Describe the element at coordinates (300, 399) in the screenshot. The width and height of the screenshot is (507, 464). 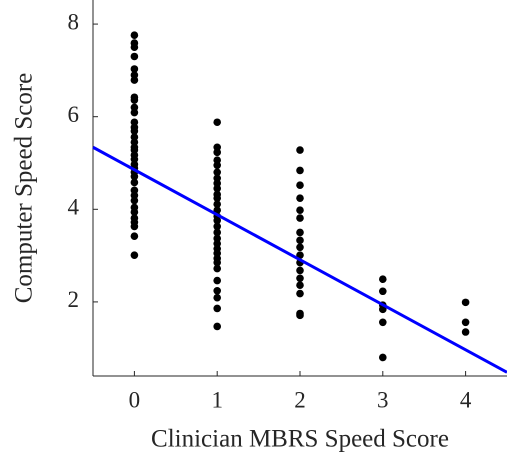
I see `x-tick-label: 2` at that location.